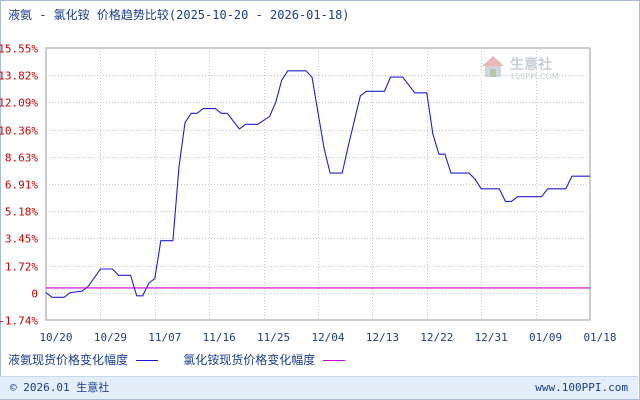 This screenshot has width=640, height=400. What do you see at coordinates (19, 321) in the screenshot?
I see `y-tick-label: -1.74%` at bounding box center [19, 321].